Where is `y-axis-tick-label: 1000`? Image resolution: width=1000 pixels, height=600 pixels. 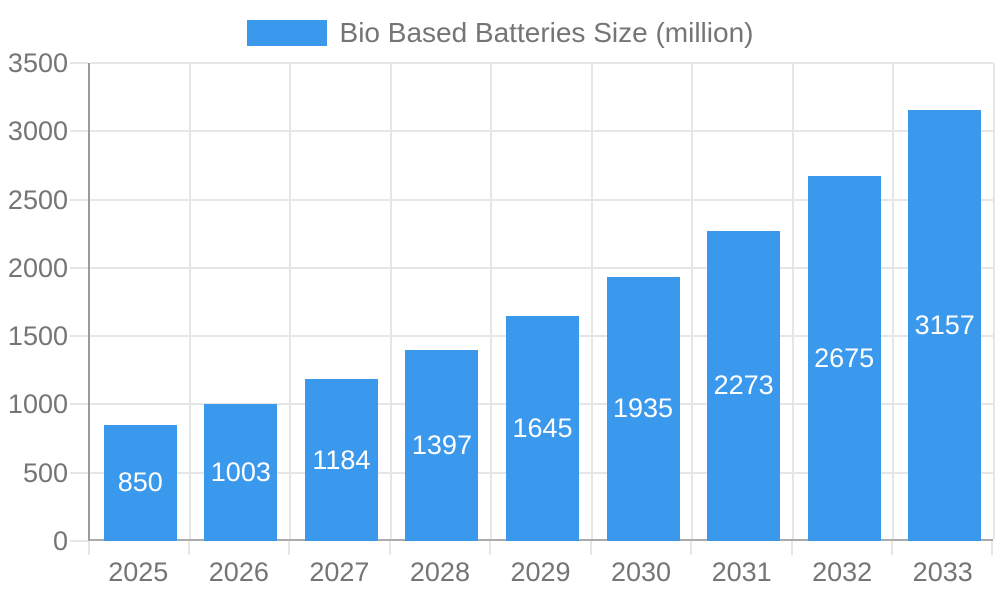
y-axis-tick-label: 1000 is located at coordinates (37, 404).